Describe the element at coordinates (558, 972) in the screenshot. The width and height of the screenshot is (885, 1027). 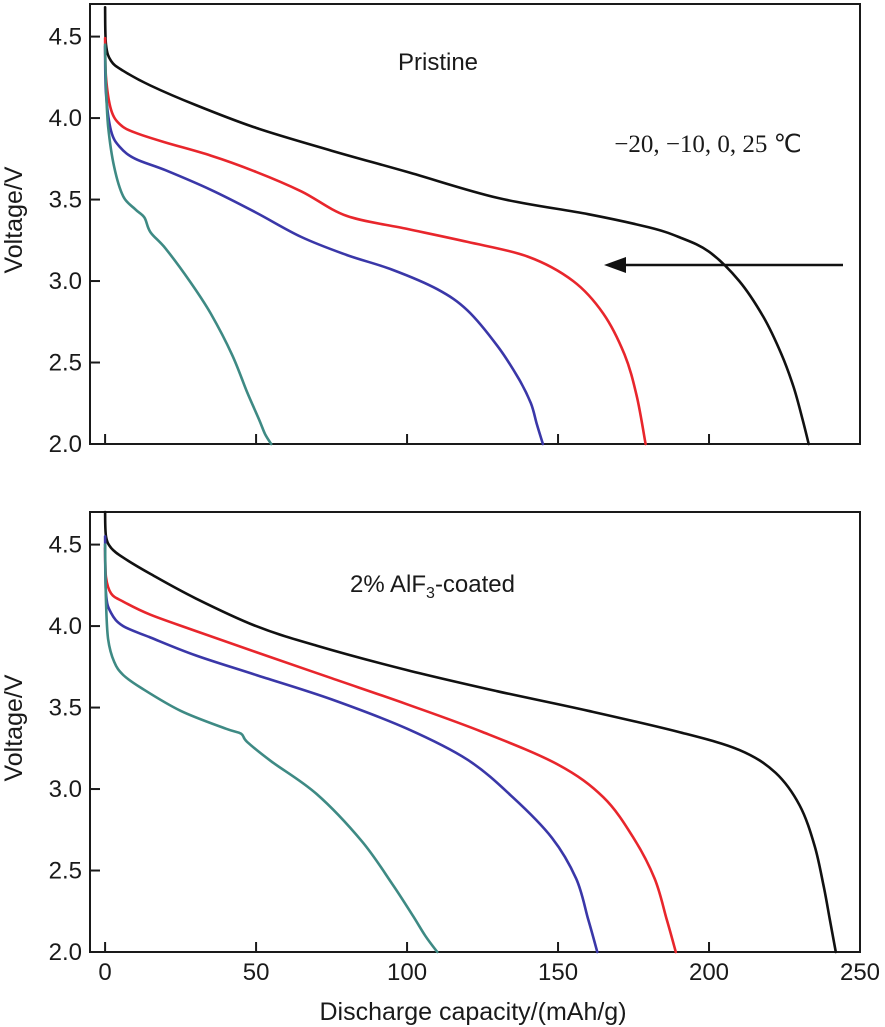
I see `x-tick-label: 150` at that location.